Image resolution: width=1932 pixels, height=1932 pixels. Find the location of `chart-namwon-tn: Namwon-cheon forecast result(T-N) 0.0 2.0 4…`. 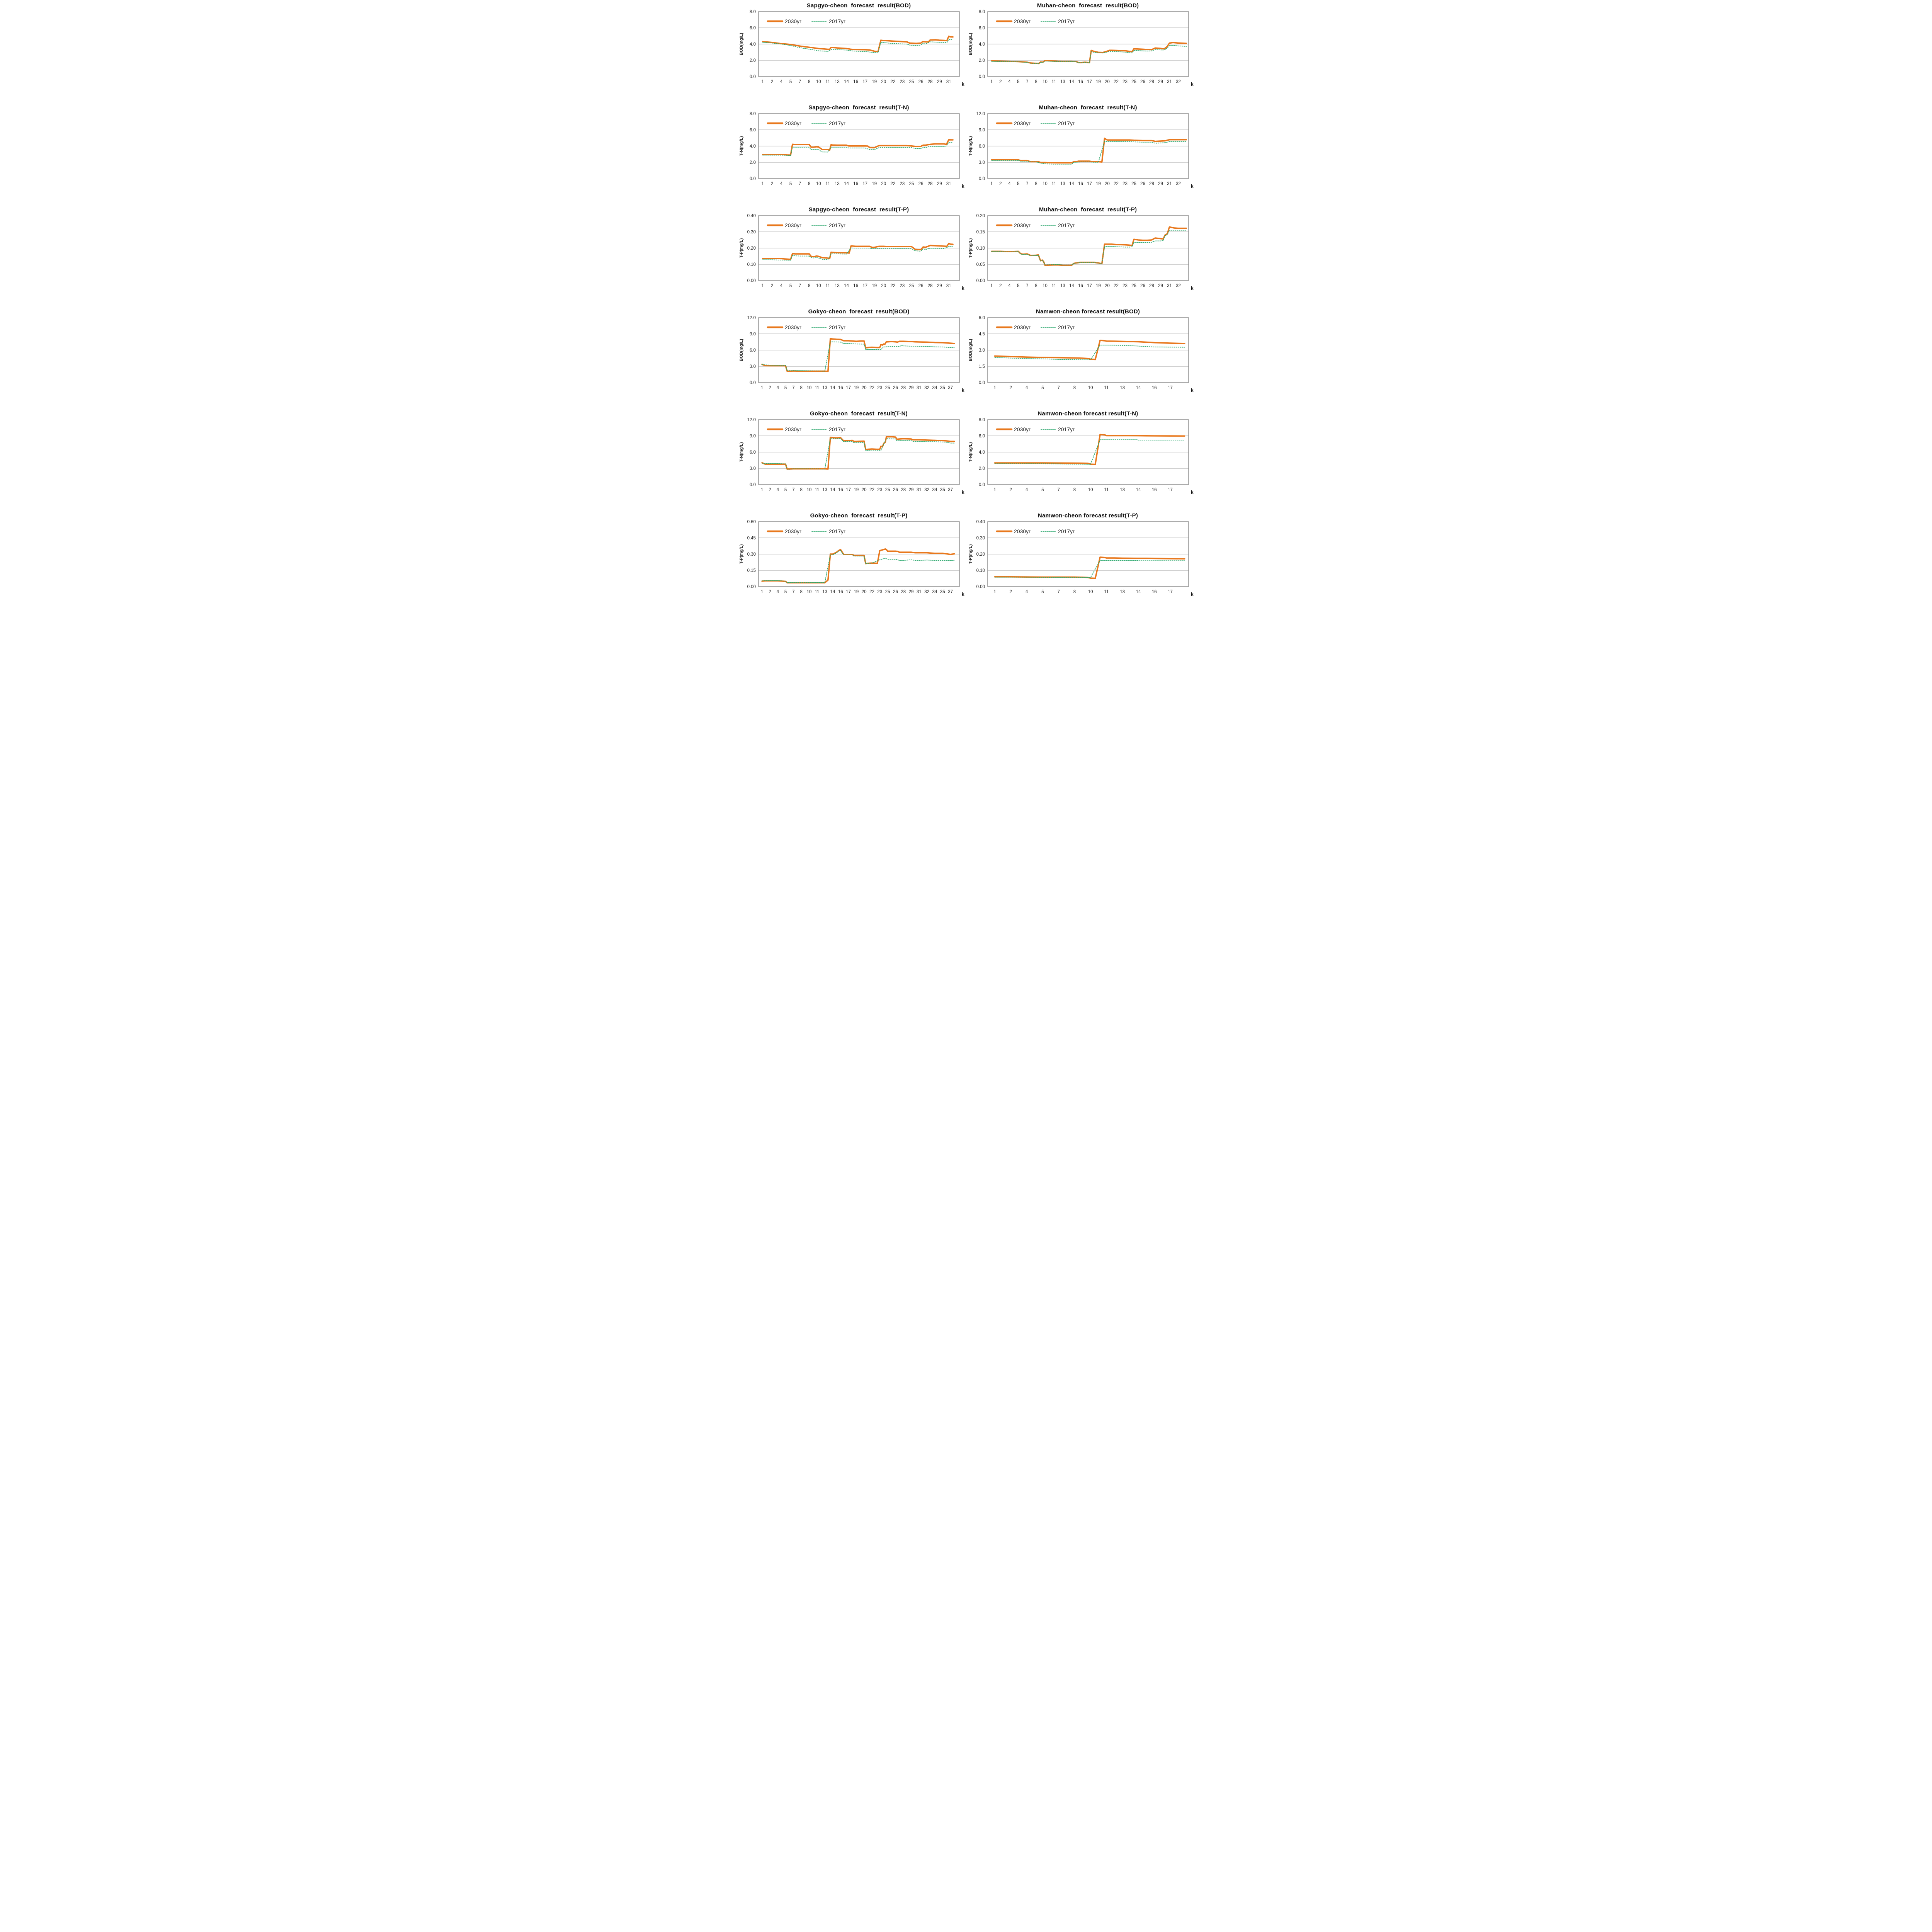

chart-namwon-tn: Namwon-cheon forecast result(T-N) 0.0 2.0 4… is located at coordinates (1081, 459).